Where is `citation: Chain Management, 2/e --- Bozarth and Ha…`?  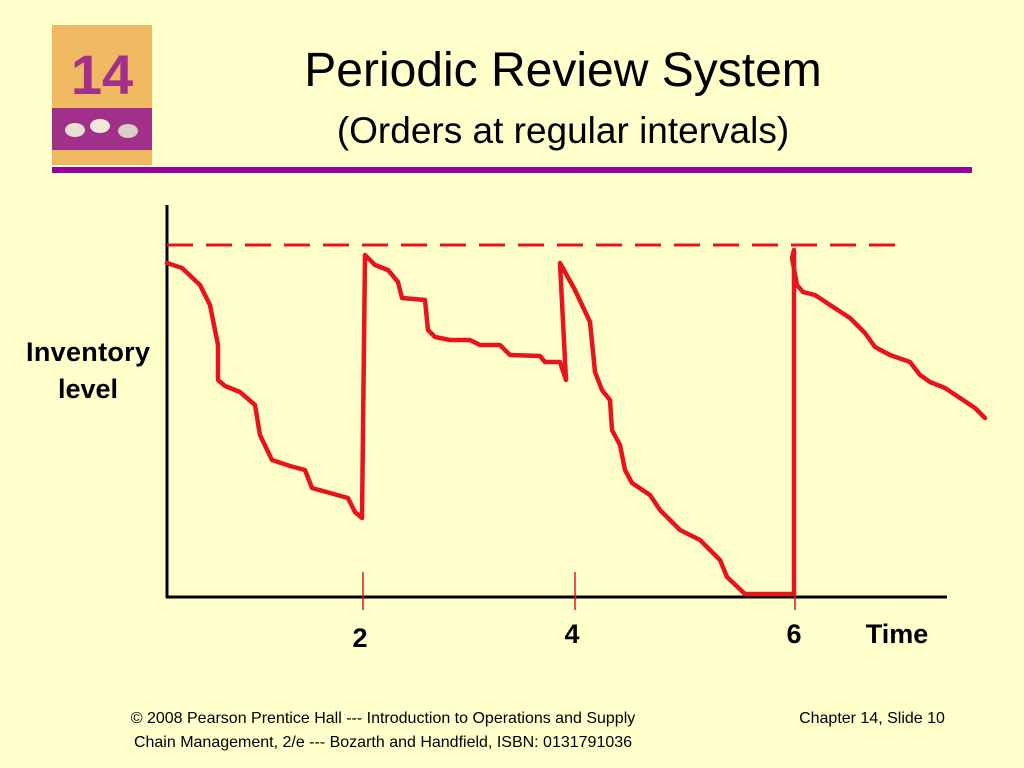
citation: Chain Management, 2/e --- Bozarth and Ha… is located at coordinates (383, 742).